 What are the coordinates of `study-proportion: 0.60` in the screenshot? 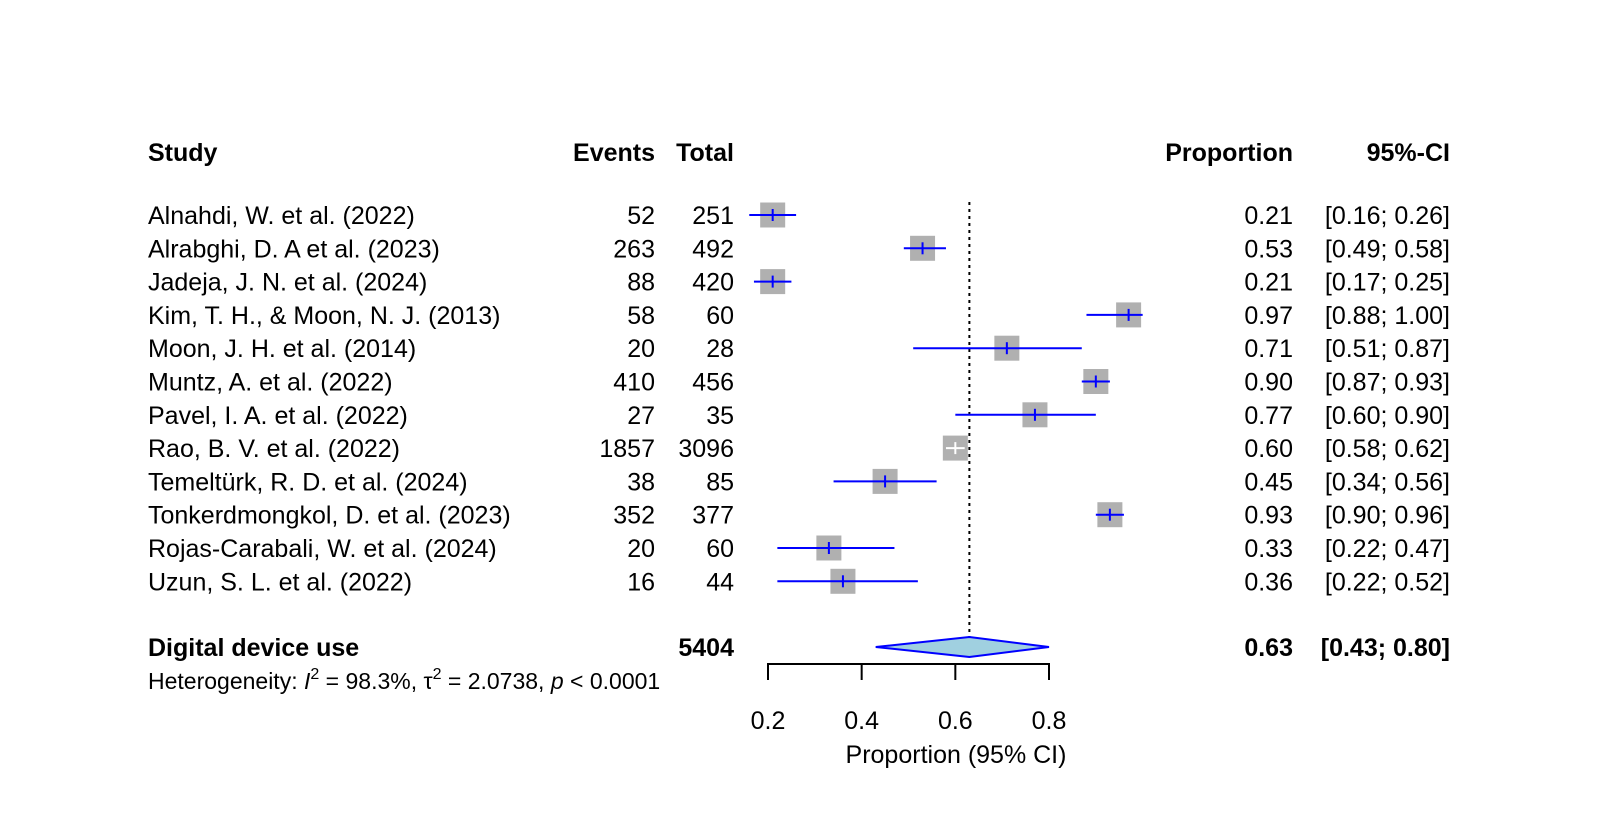 It's located at (1268, 449).